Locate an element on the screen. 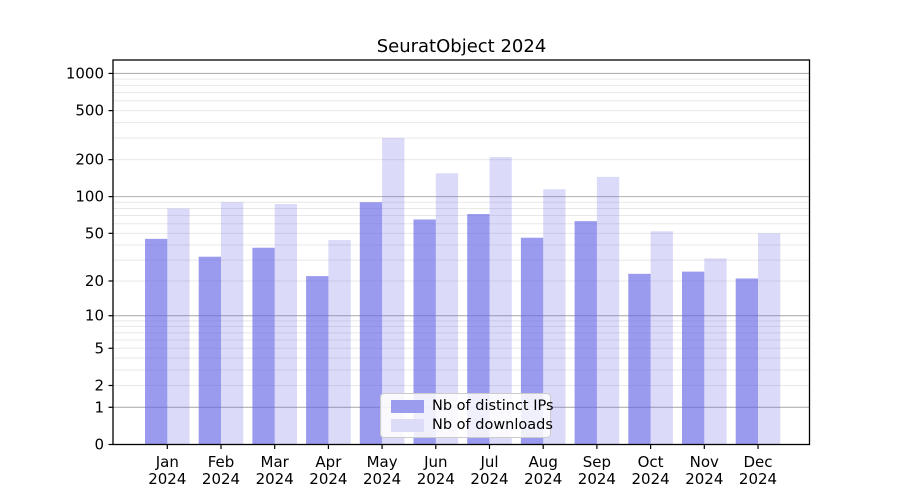 The height and width of the screenshot is (500, 900). bar-distinct-ips-mar is located at coordinates (263, 346).